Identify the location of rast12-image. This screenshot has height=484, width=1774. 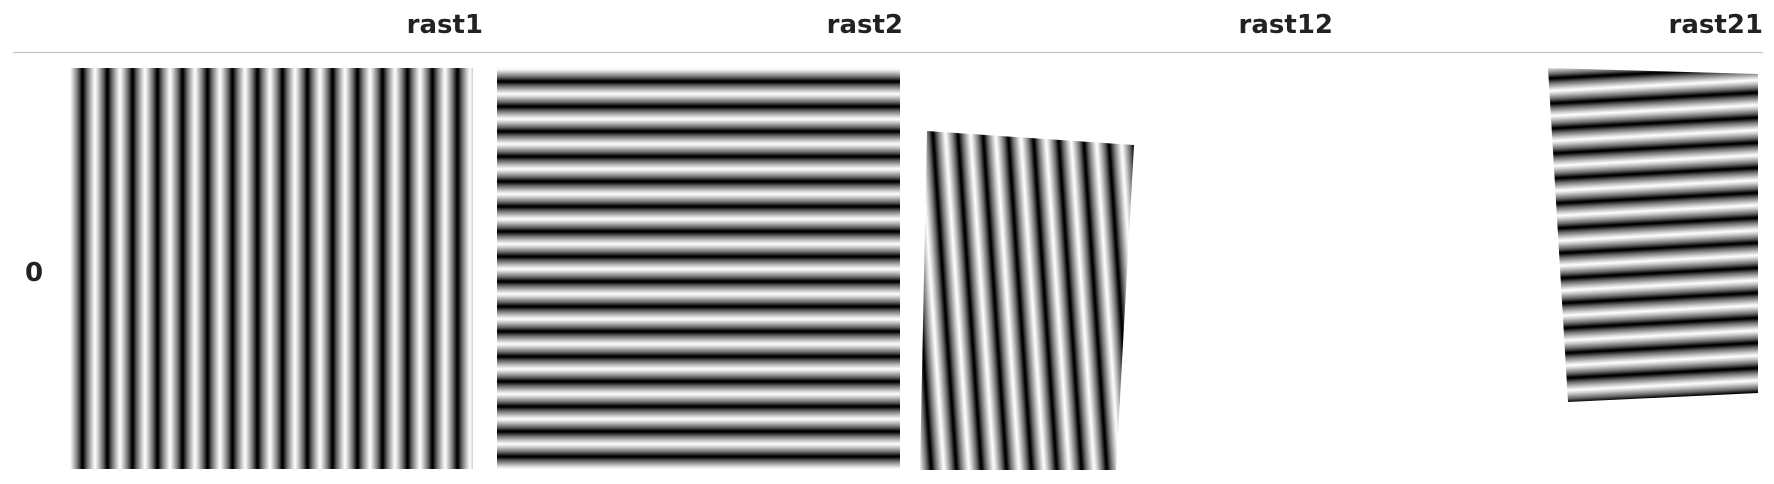
(1027, 300).